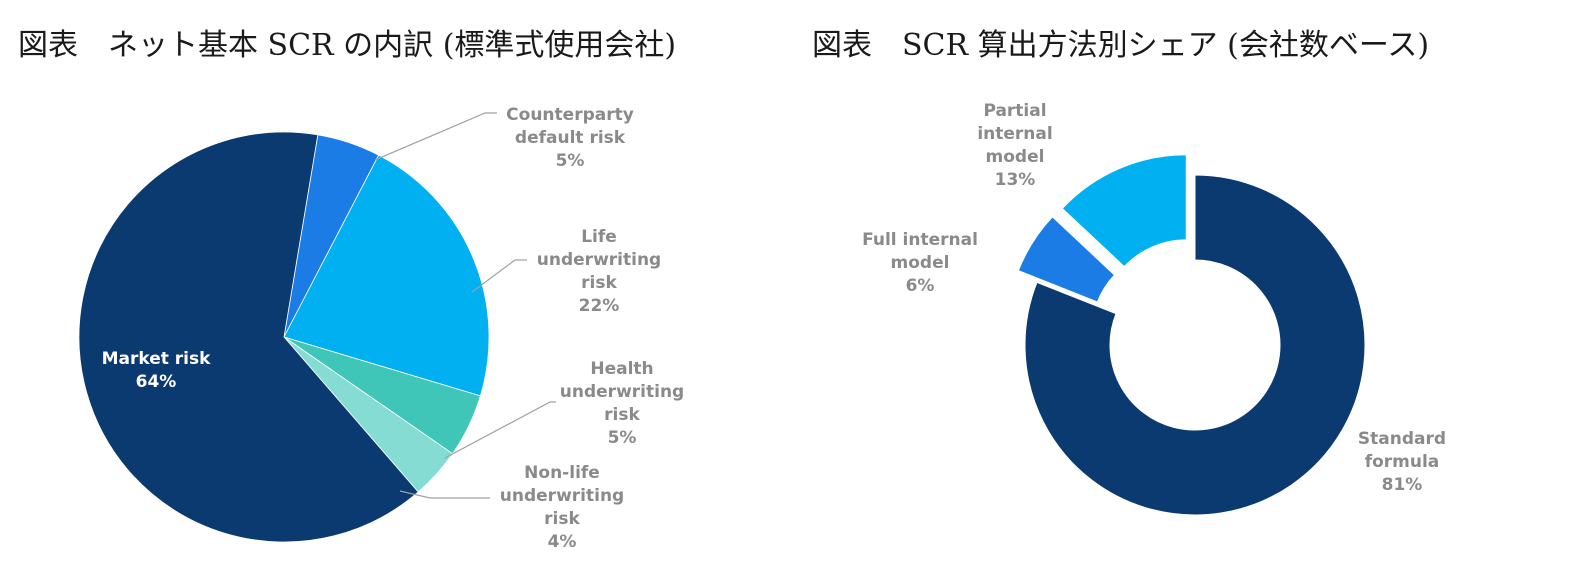 The width and height of the screenshot is (1580, 577). Describe the element at coordinates (1402, 462) in the screenshot. I see `data-label-standard-formula: Standard formula 81%` at that location.